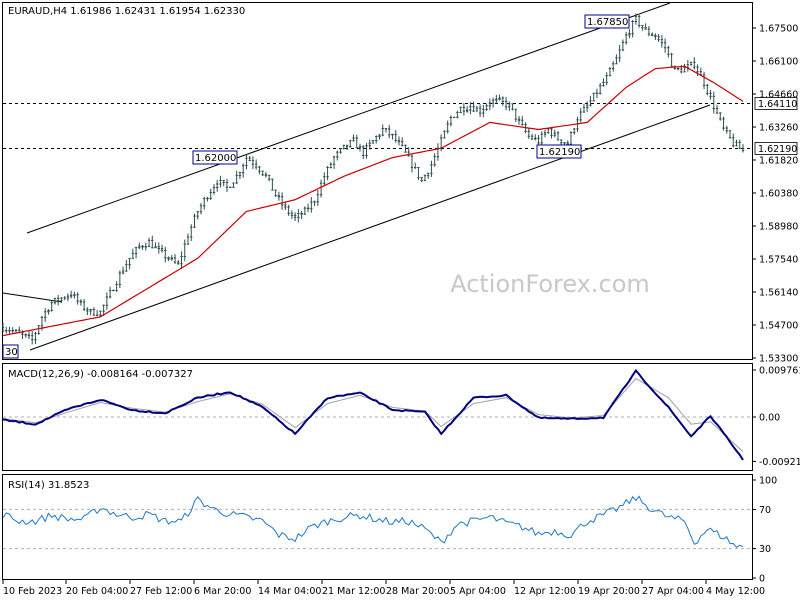 The image size is (800, 604). I want to click on annotation-2: 1.62190, so click(559, 152).